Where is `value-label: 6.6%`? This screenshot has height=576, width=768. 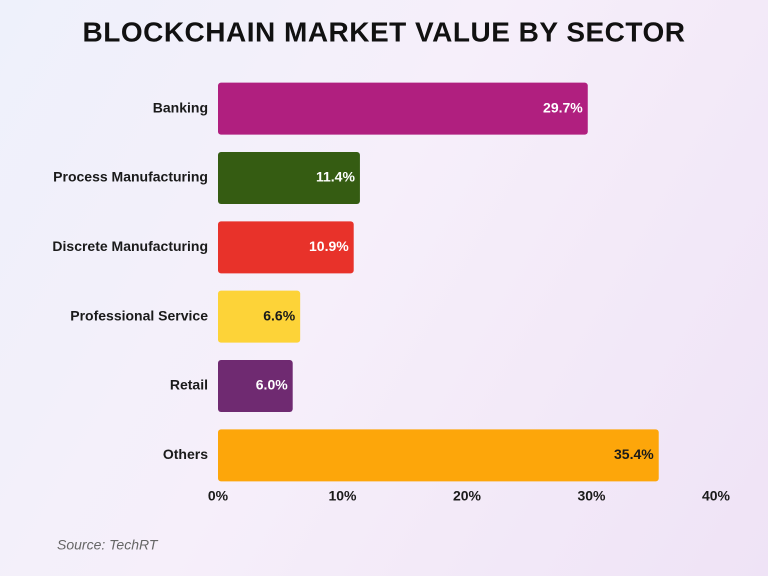 value-label: 6.6% is located at coordinates (279, 315).